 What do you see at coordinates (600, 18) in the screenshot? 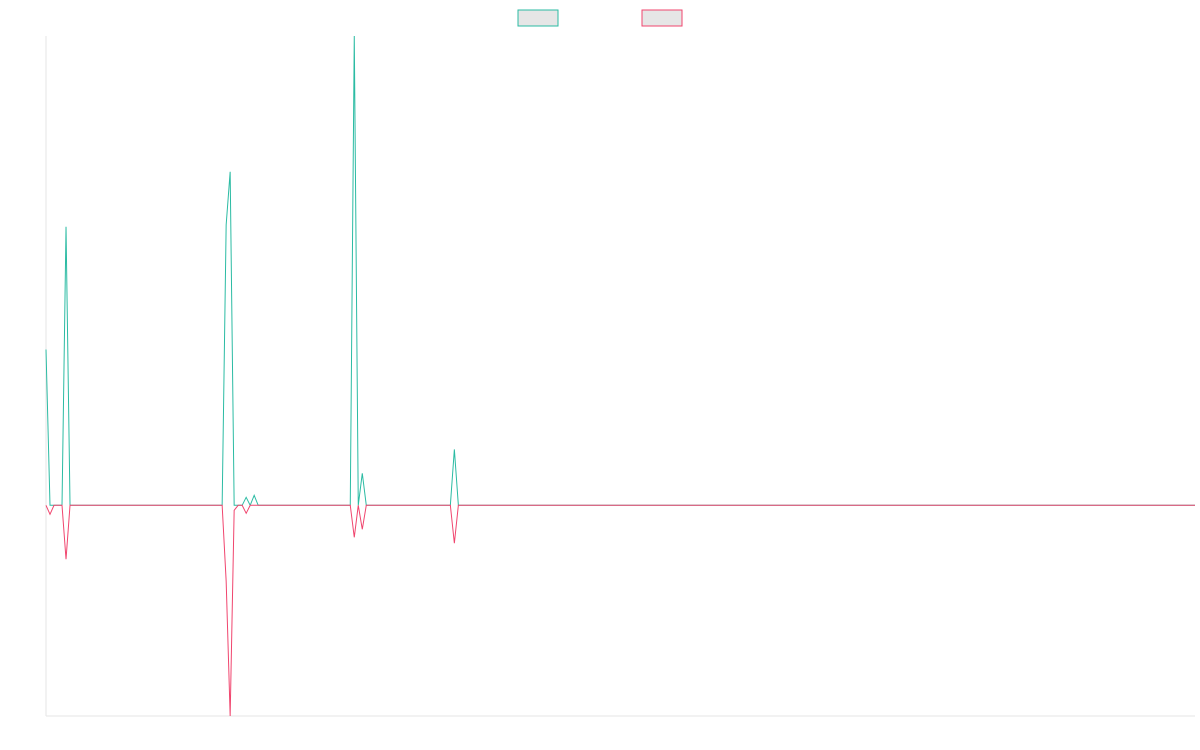
I see `legend` at bounding box center [600, 18].